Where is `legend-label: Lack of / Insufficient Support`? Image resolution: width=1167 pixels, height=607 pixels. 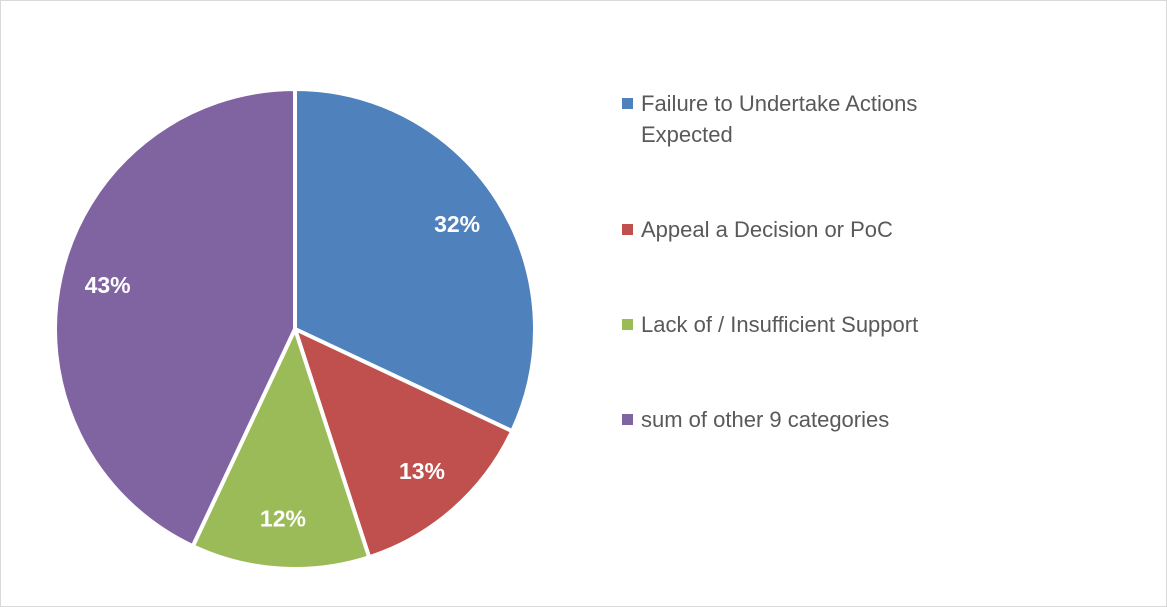
legend-label: Lack of / Insufficient Support is located at coordinates (780, 324).